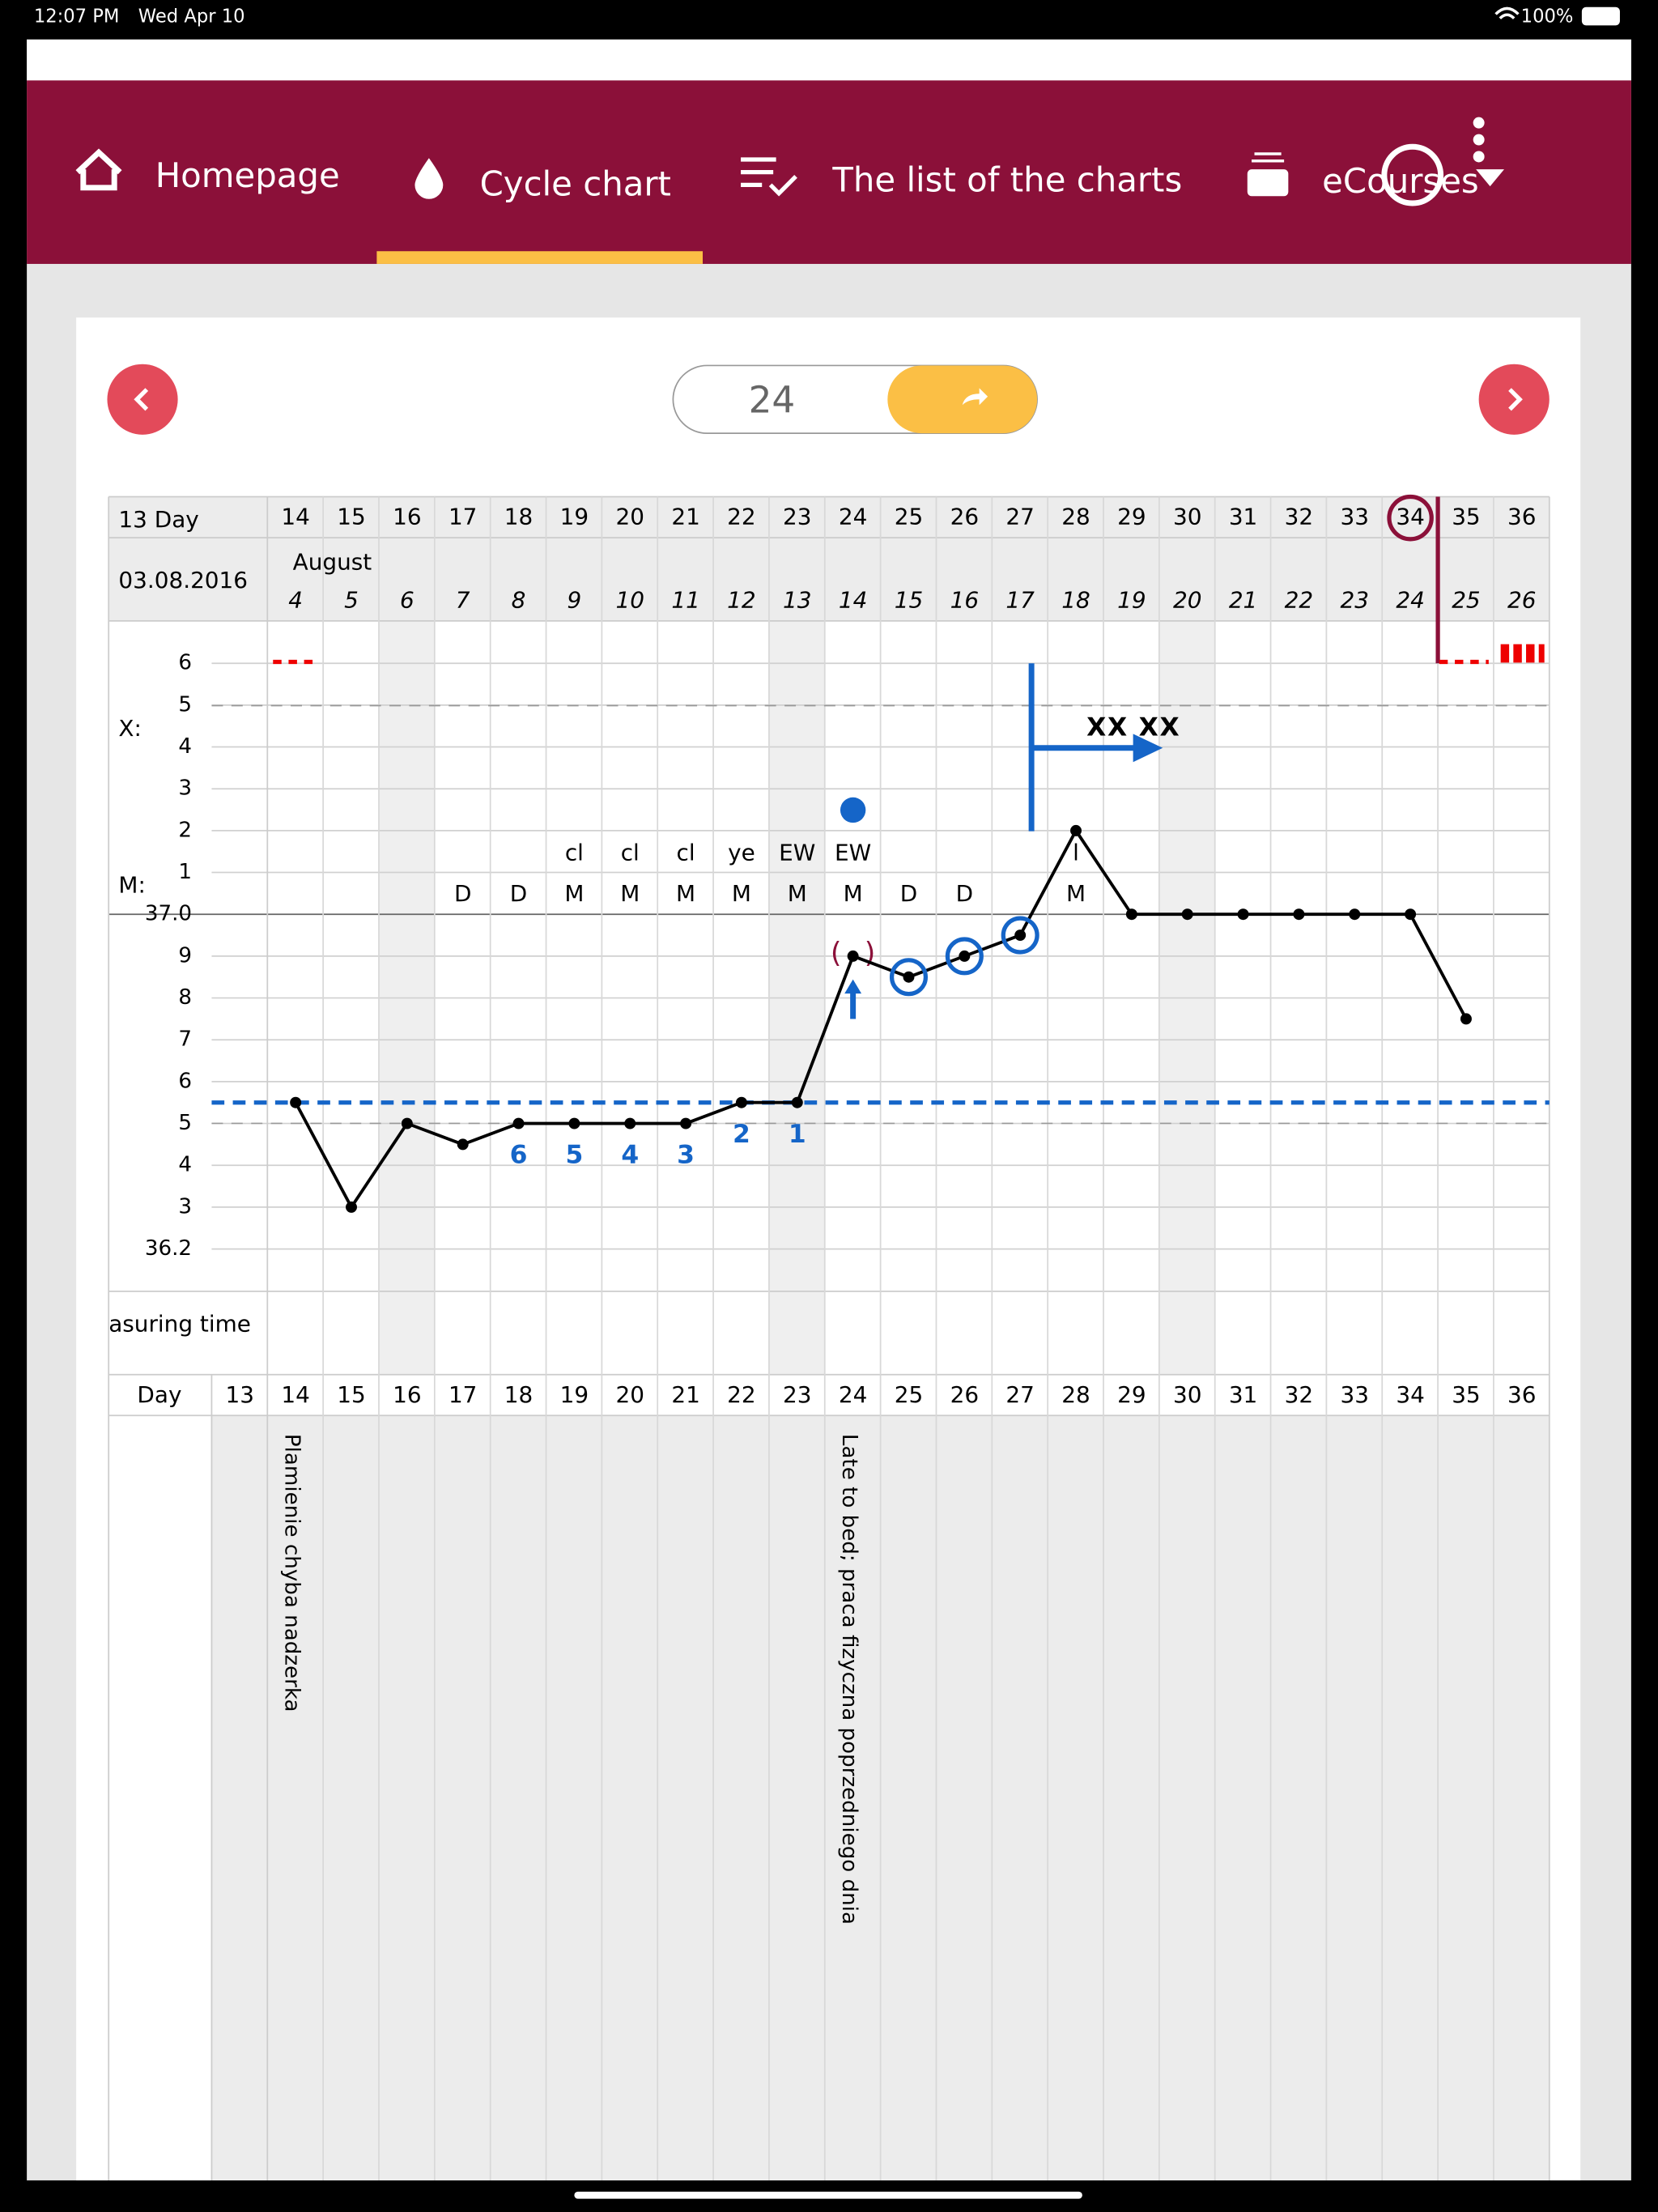  What do you see at coordinates (1355, 1395) in the screenshot?
I see `day-label: 33` at bounding box center [1355, 1395].